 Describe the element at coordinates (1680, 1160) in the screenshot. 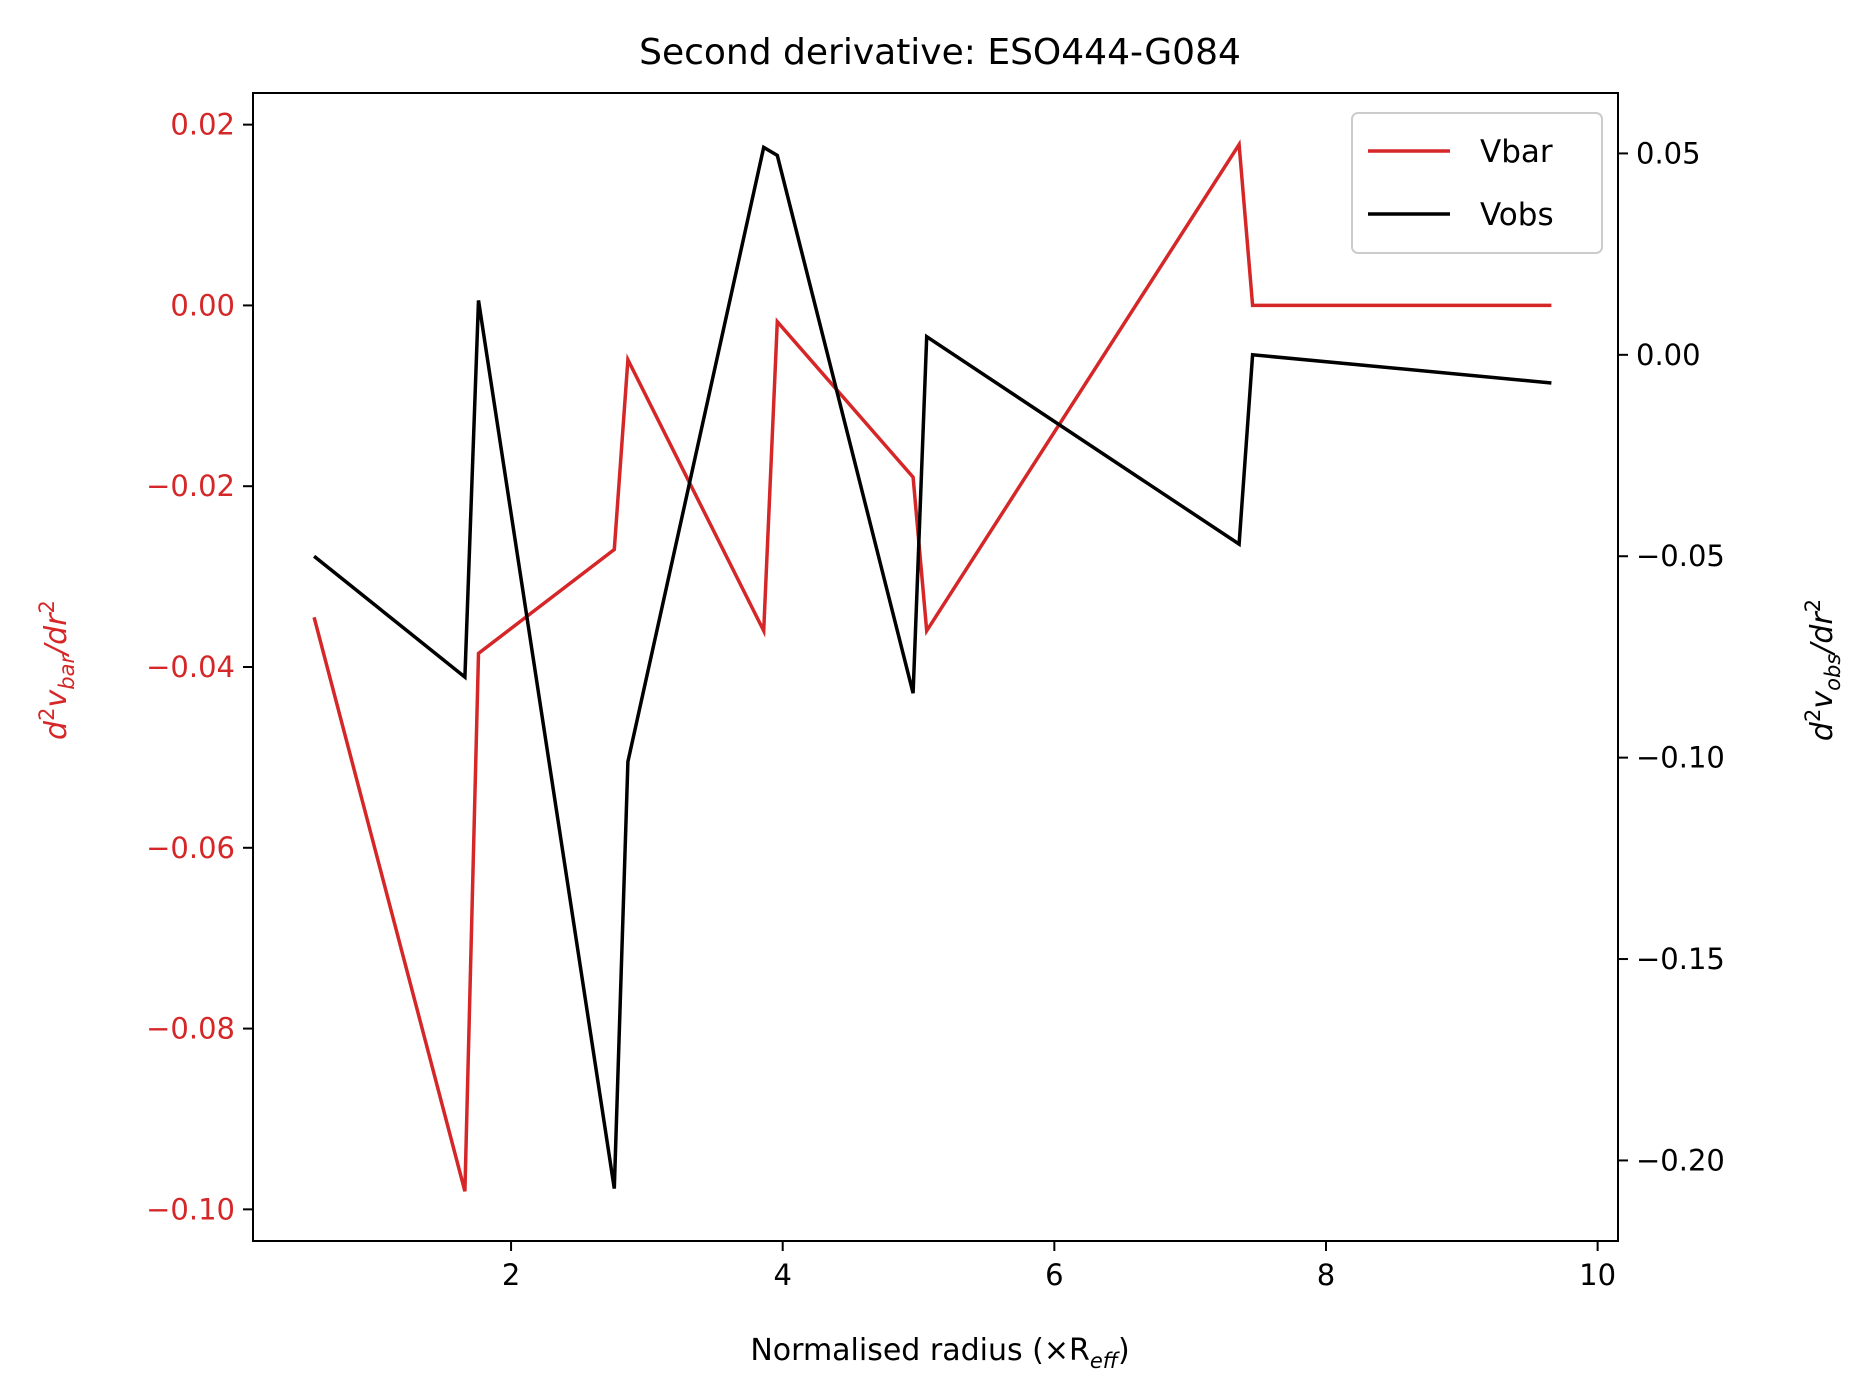

I see `y-right-tick-label: −0.20` at that location.